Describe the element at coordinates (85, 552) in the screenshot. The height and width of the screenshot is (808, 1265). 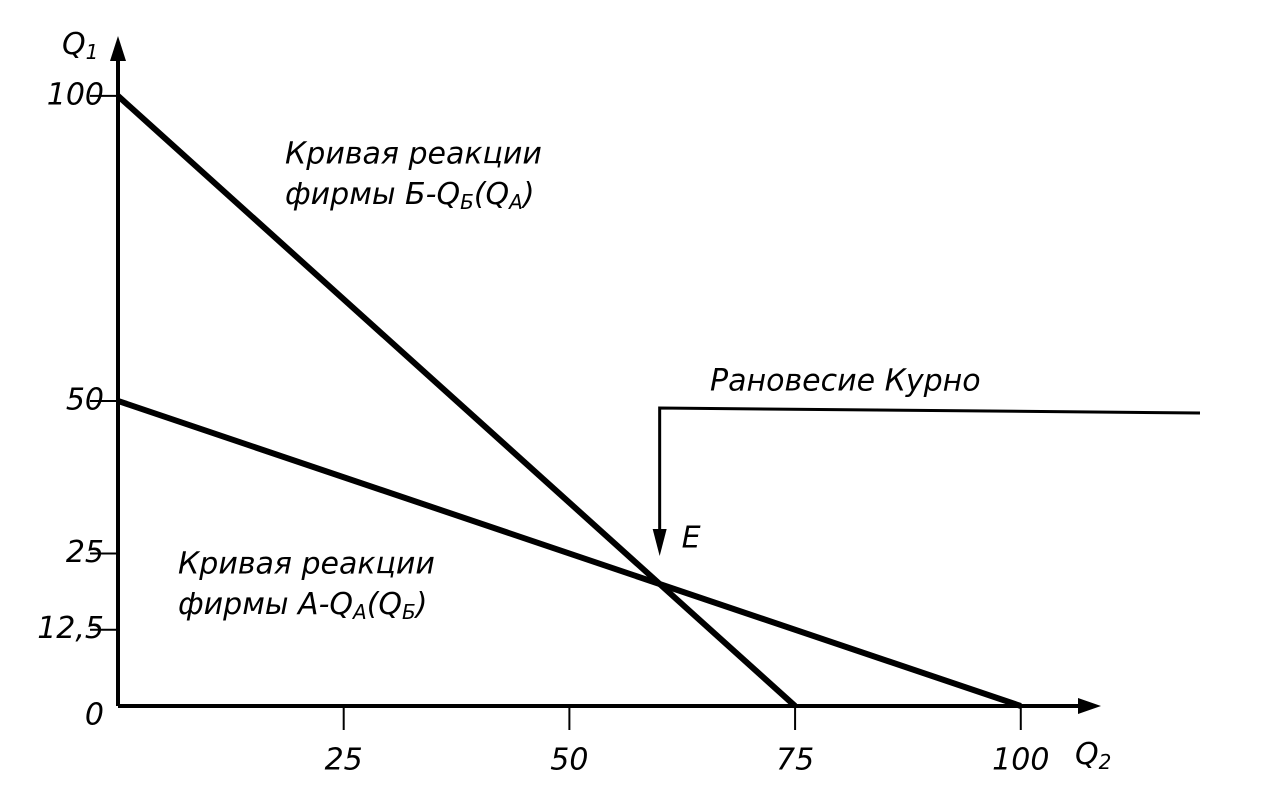
I see `y-tick-label: 25` at that location.